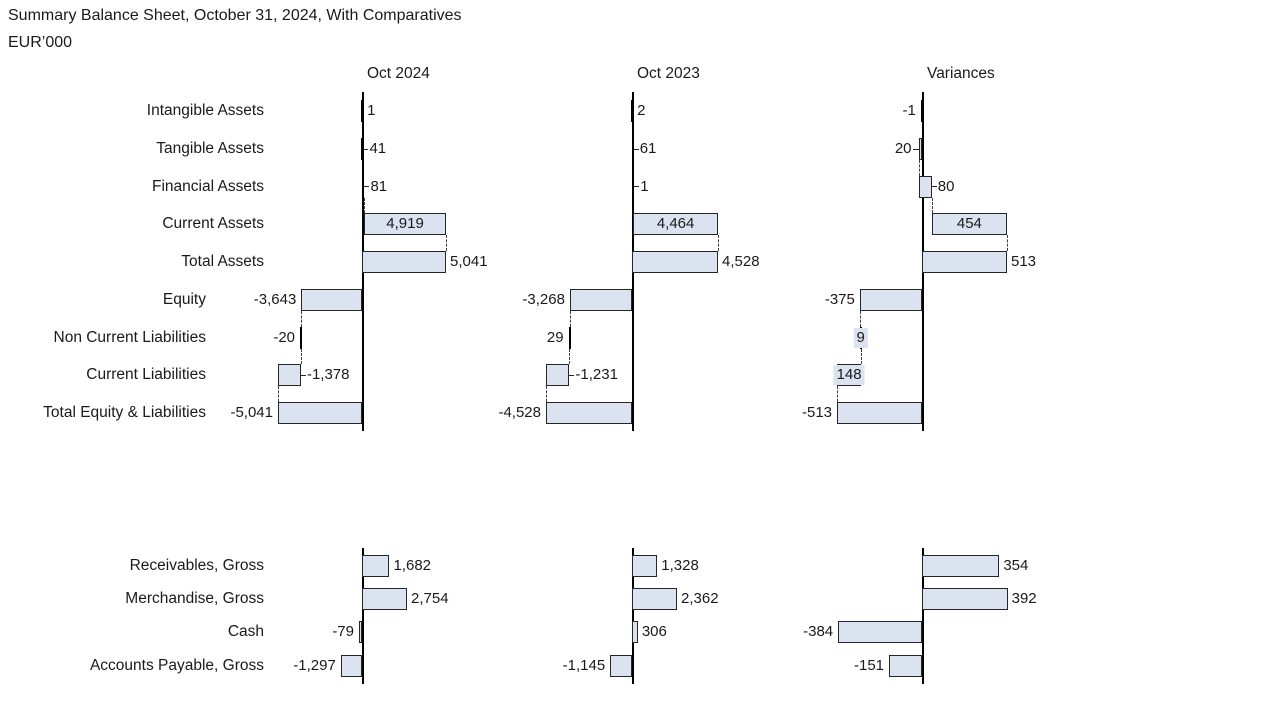 This screenshot has width=1280, height=720. Describe the element at coordinates (196, 565) in the screenshot. I see `category-label: Receivables, Gross` at that location.